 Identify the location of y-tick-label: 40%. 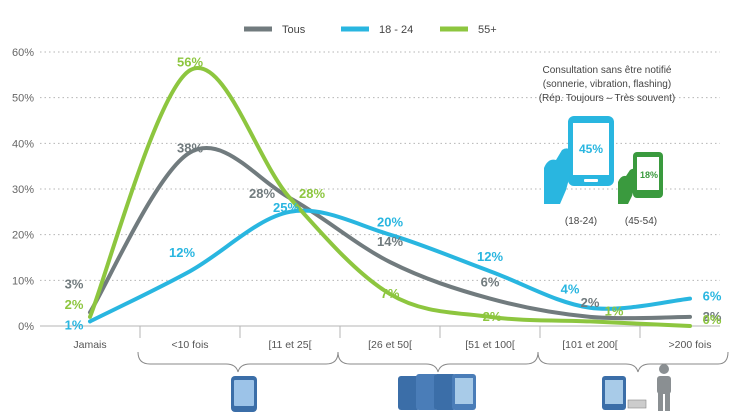
(23, 144).